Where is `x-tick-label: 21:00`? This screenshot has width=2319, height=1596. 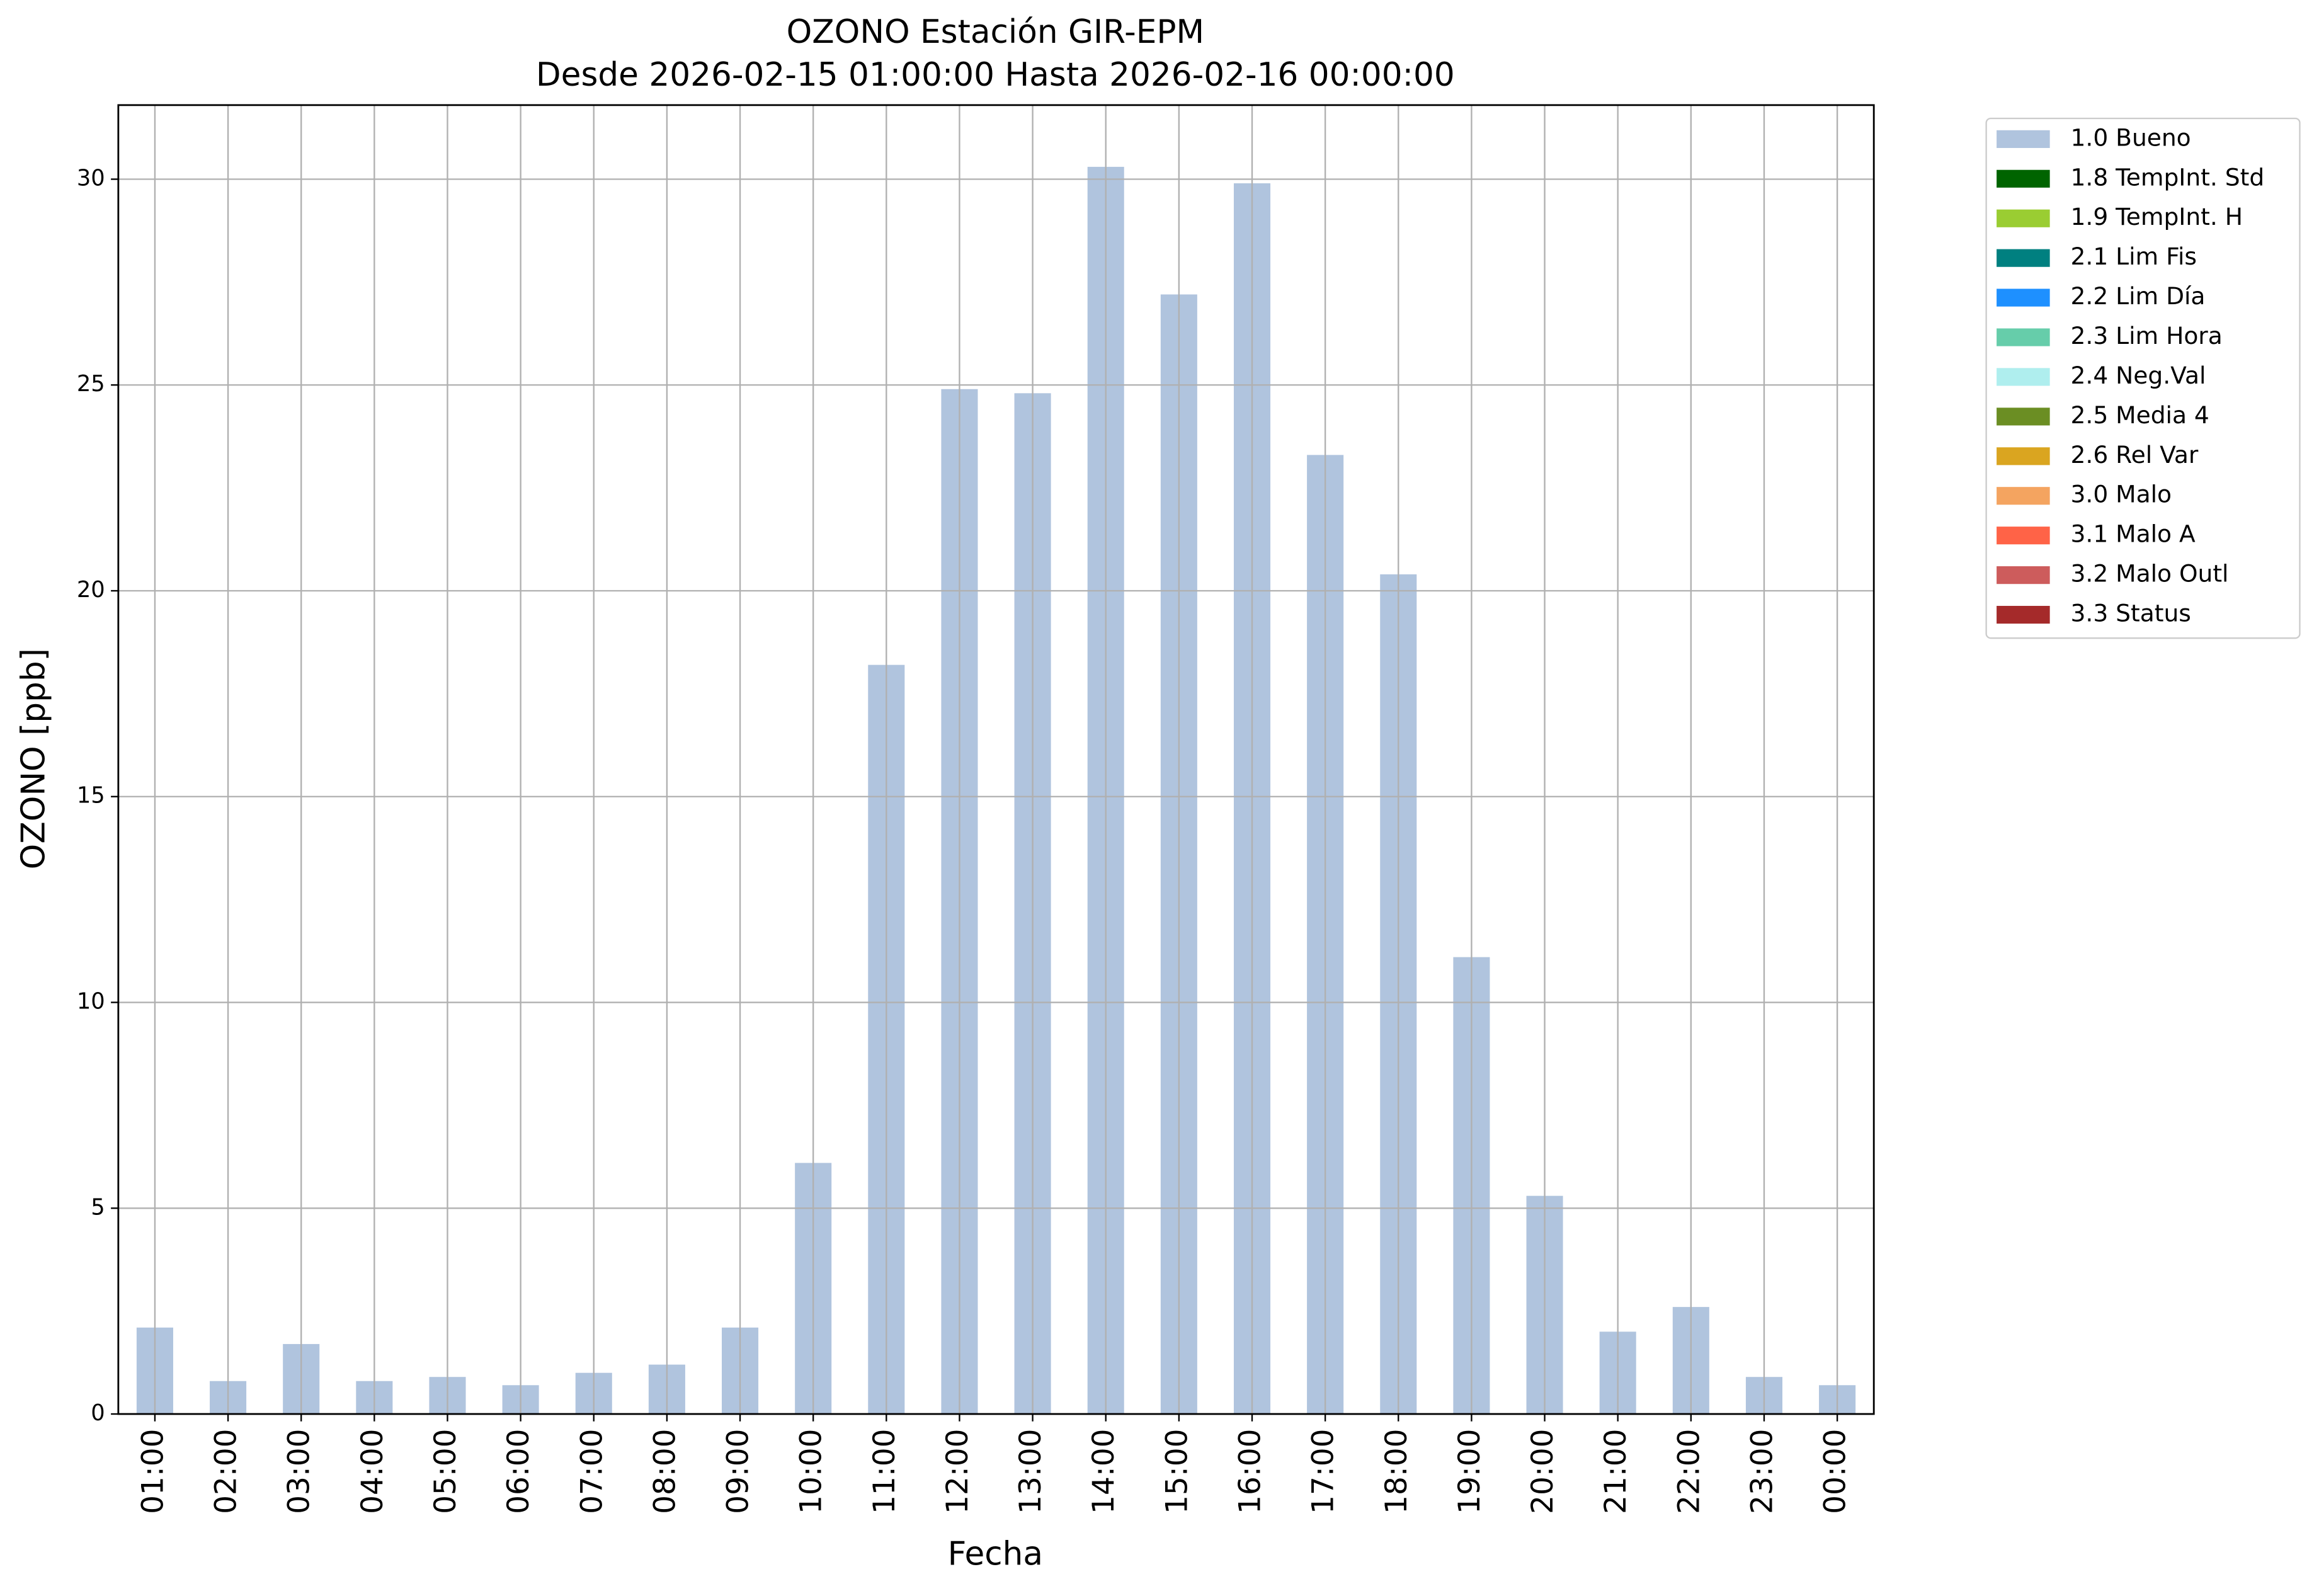
x-tick-label: 21:00 is located at coordinates (1615, 1471).